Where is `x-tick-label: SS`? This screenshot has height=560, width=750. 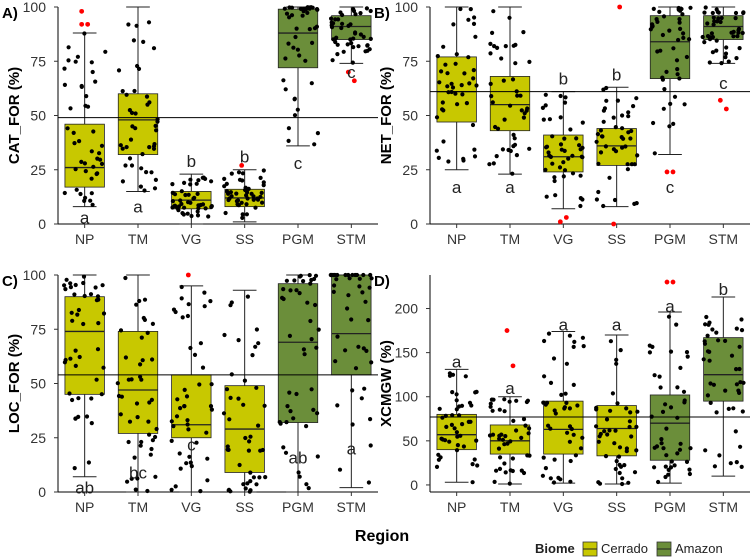
x-tick-label: SS is located at coordinates (244, 507).